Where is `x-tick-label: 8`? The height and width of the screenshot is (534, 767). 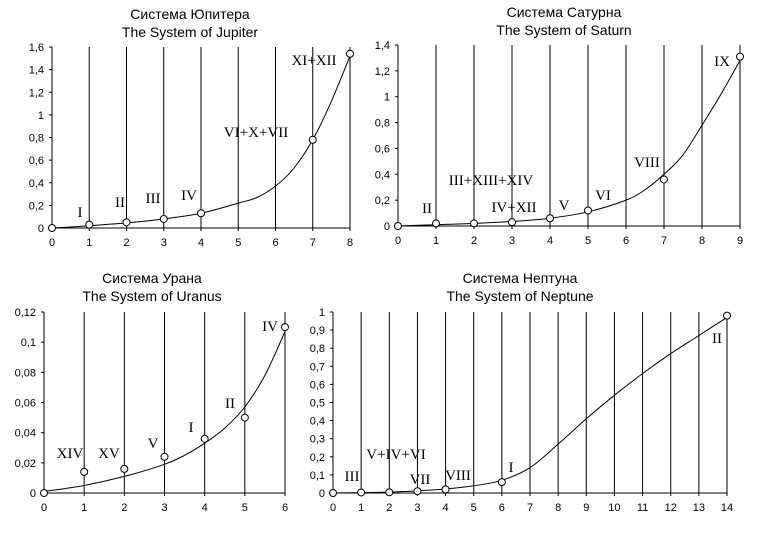
x-tick-label: 8 is located at coordinates (702, 241).